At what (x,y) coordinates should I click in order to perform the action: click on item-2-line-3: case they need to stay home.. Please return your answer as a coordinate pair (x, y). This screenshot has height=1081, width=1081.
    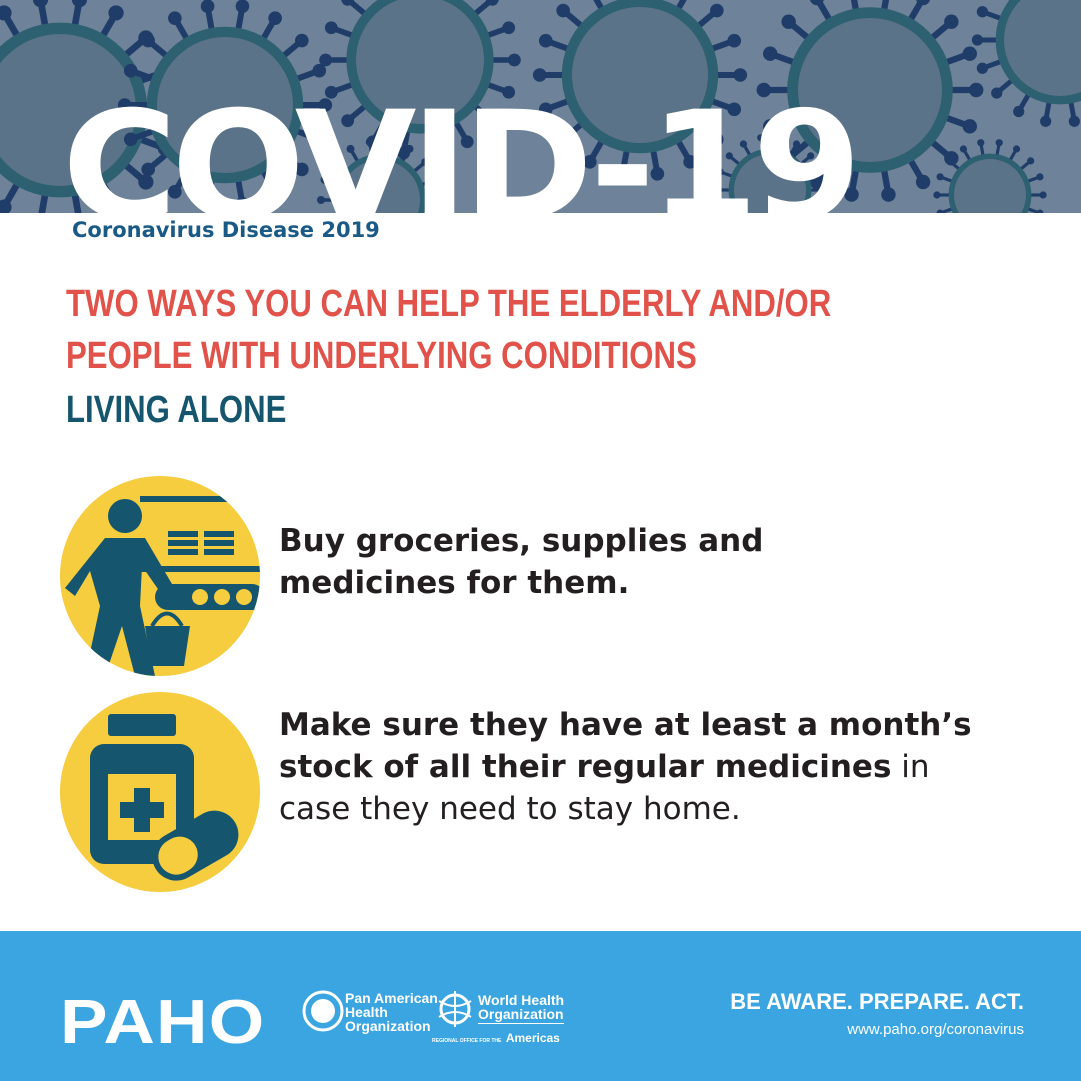
    Looking at the image, I should click on (510, 809).